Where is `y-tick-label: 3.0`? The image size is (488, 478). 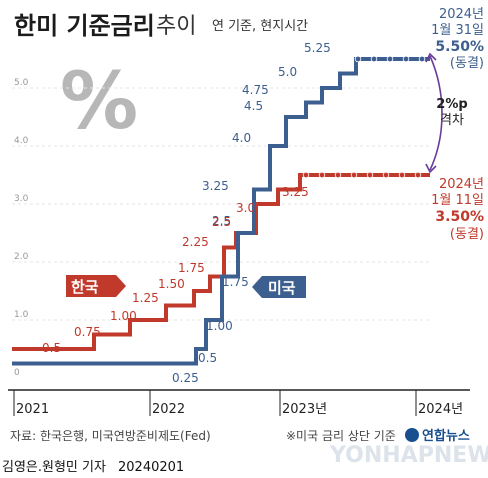
y-tick-label: 3.0 is located at coordinates (21, 199).